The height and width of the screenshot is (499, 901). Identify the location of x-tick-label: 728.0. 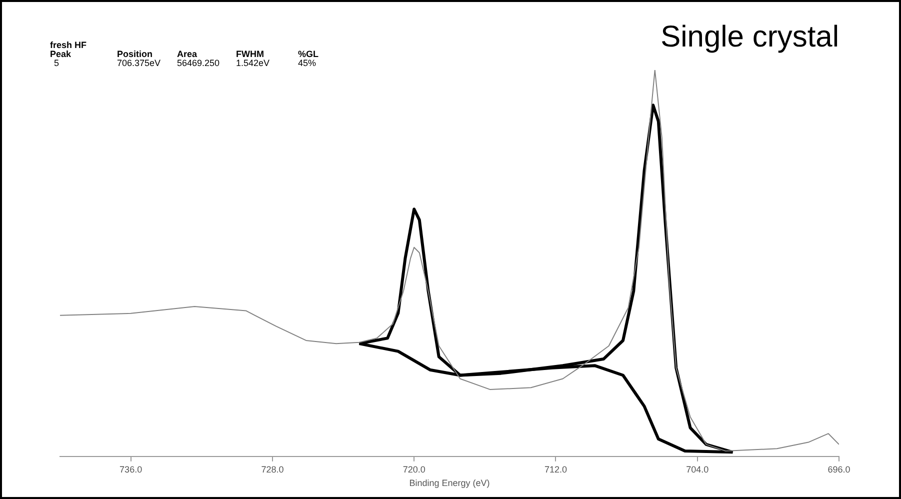
(272, 469).